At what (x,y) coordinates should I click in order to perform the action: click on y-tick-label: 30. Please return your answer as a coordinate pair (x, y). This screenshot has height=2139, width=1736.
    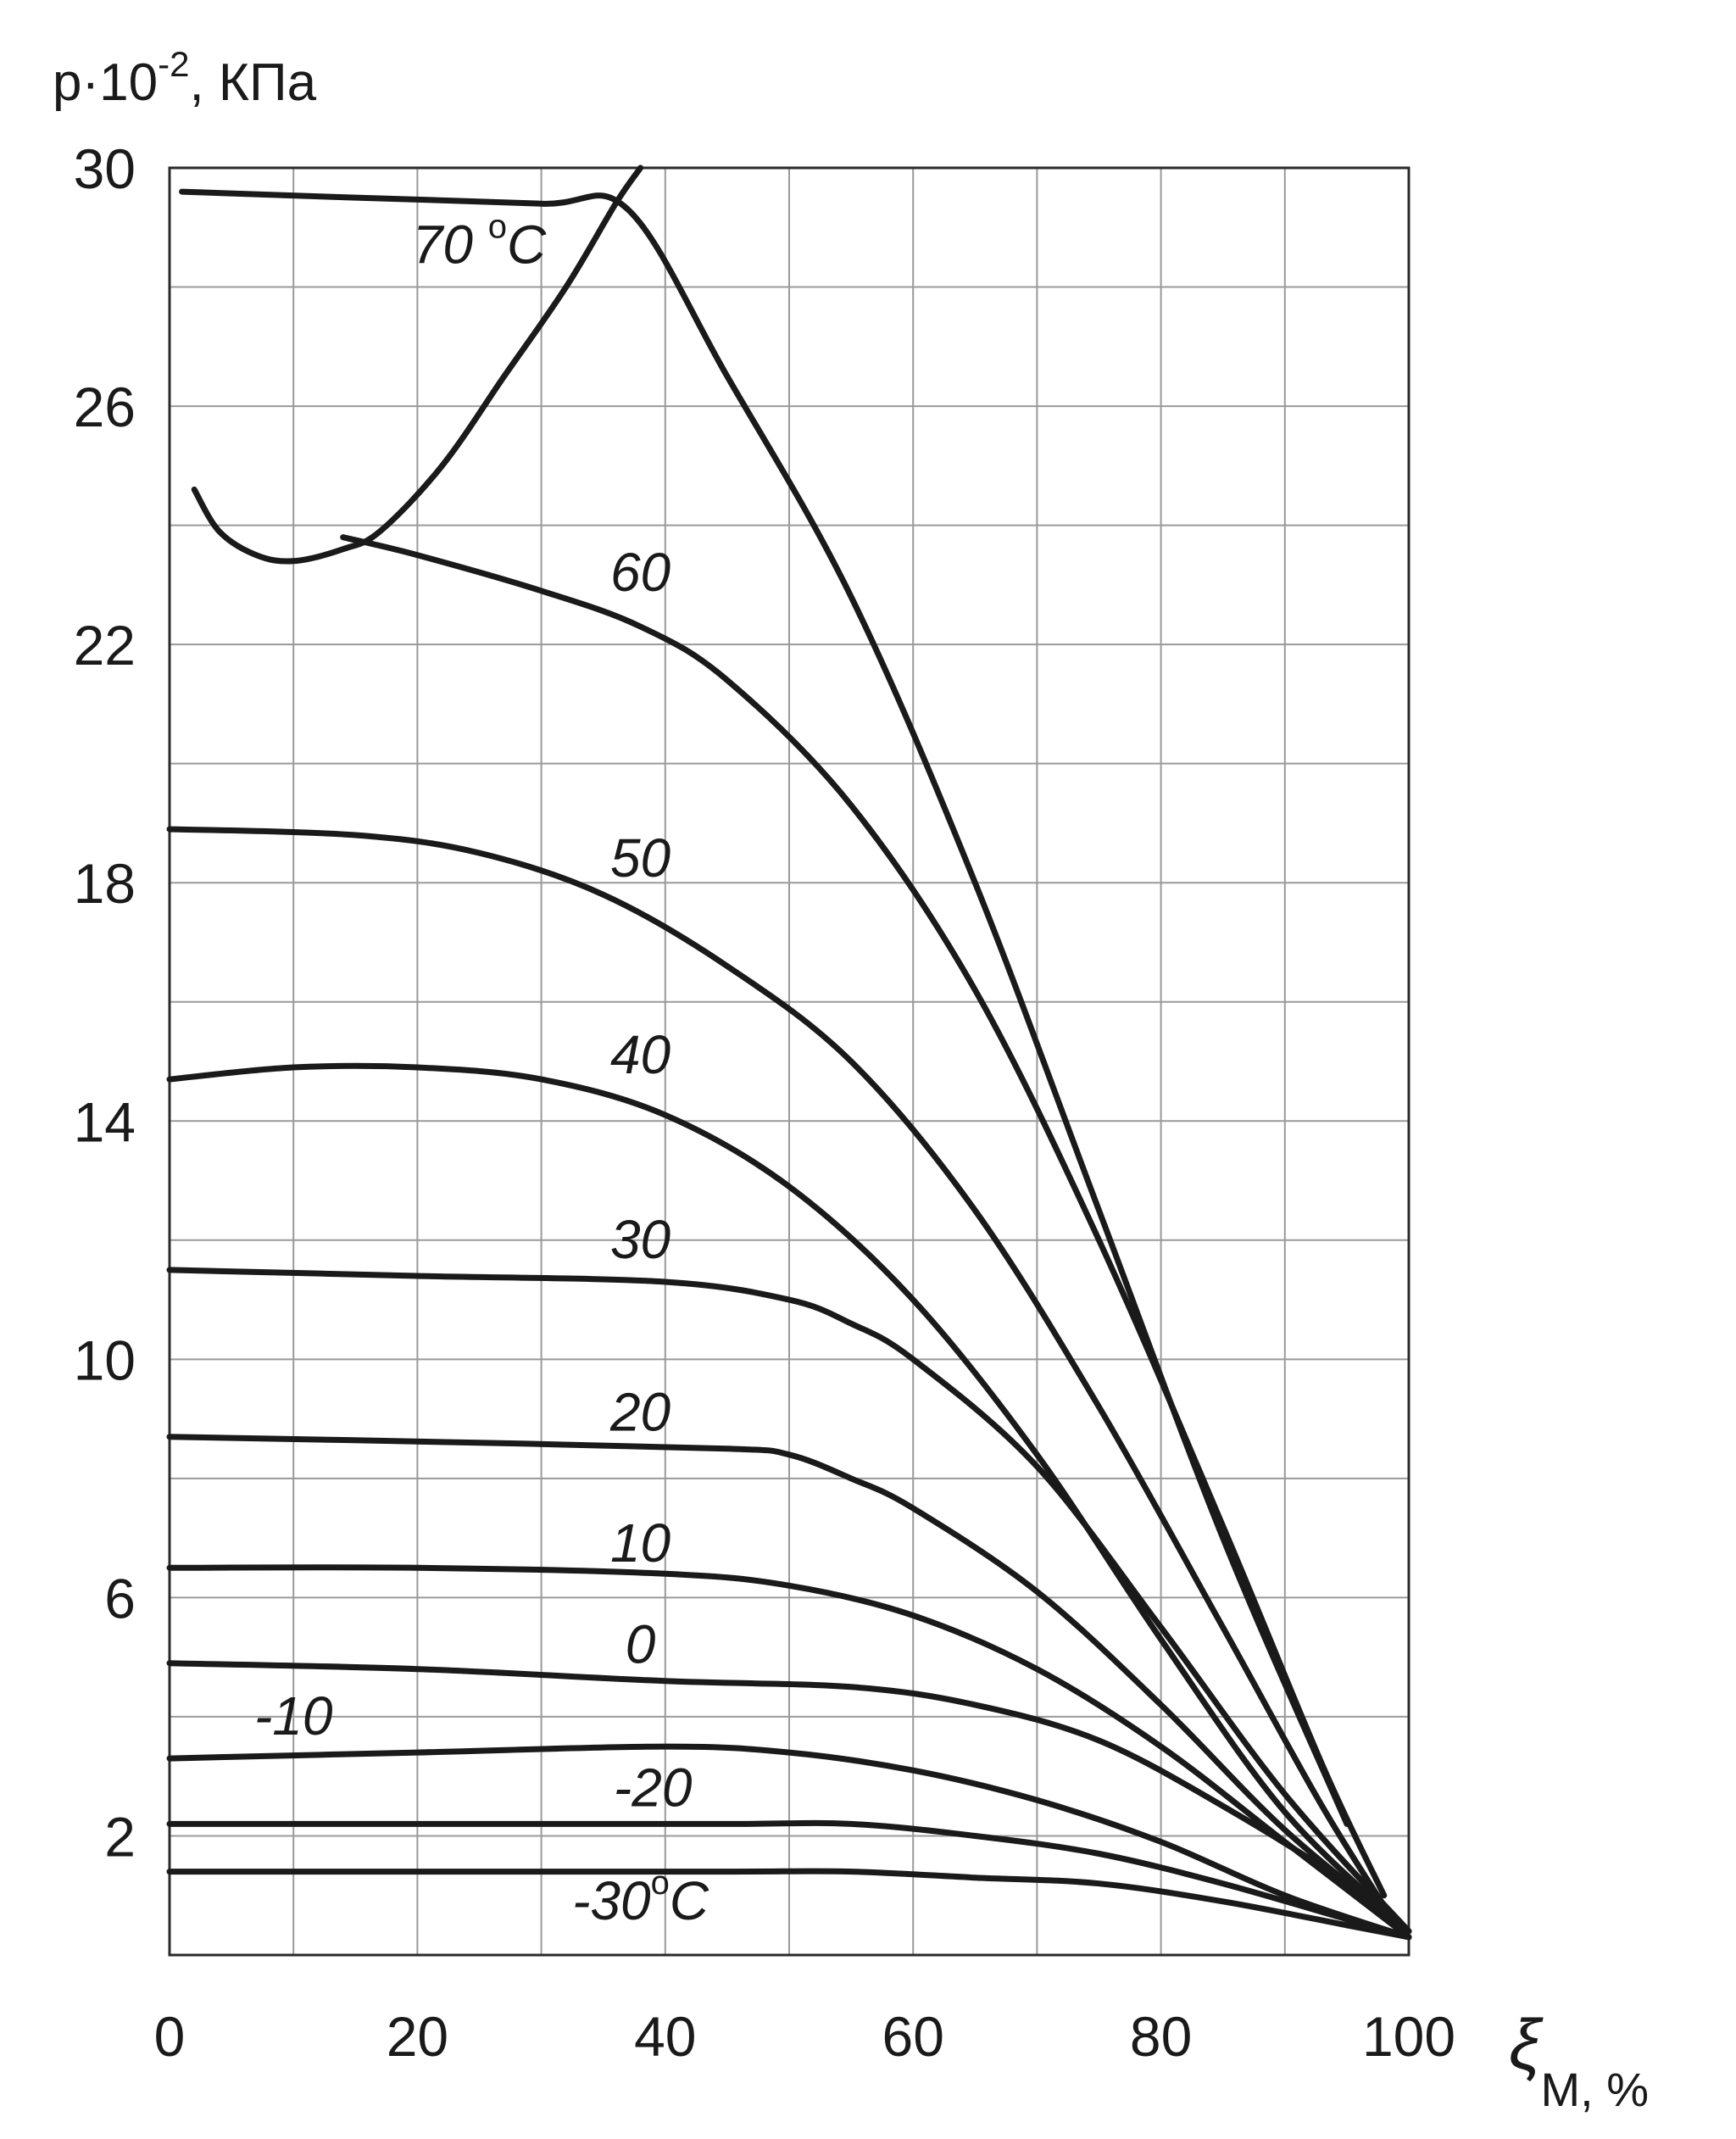
    Looking at the image, I should click on (105, 168).